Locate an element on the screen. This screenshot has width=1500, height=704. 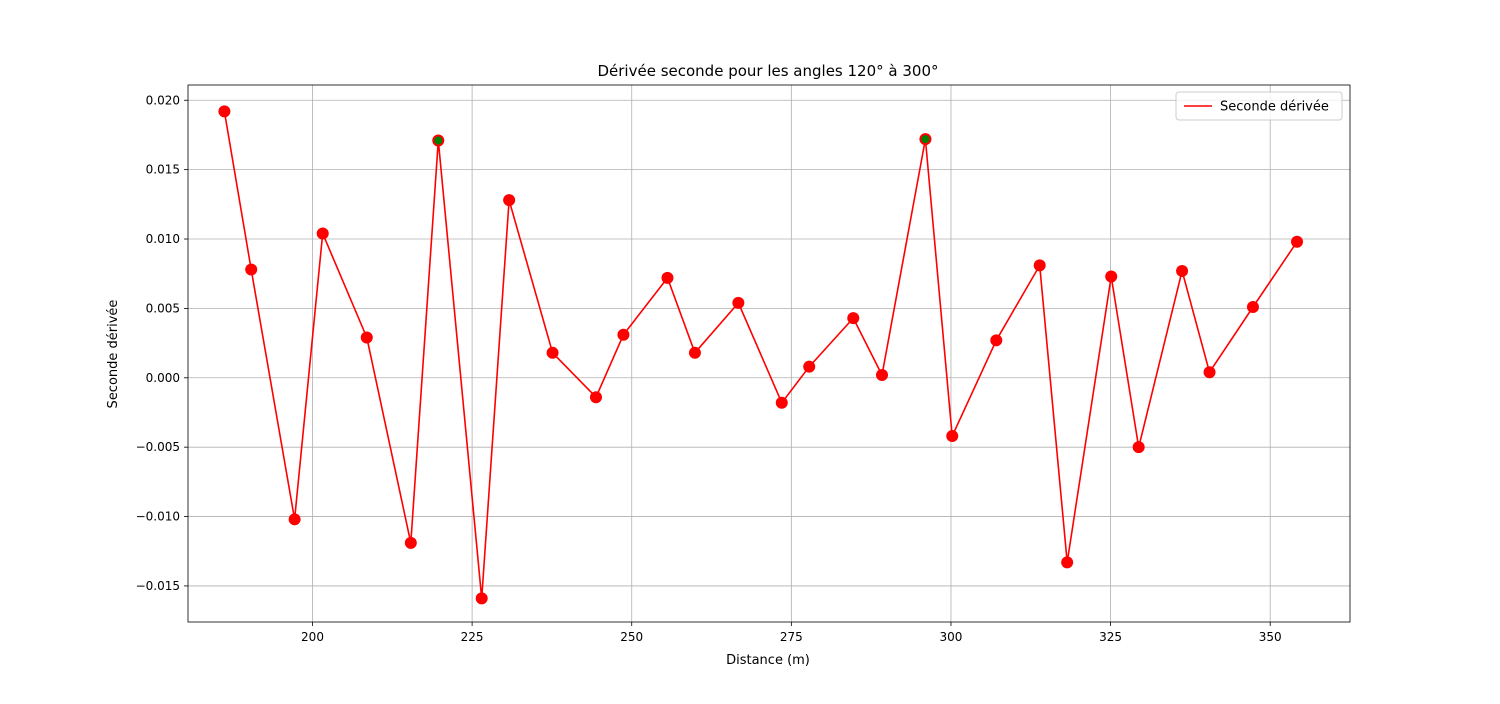
y-tick-label: −0.005 is located at coordinates (158, 447).